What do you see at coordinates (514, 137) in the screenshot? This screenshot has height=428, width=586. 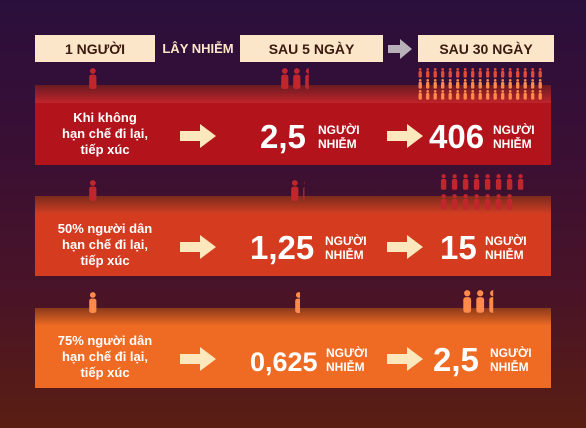 I see `row-1-day30-unit: NGƯỜI NHIỄM` at bounding box center [514, 137].